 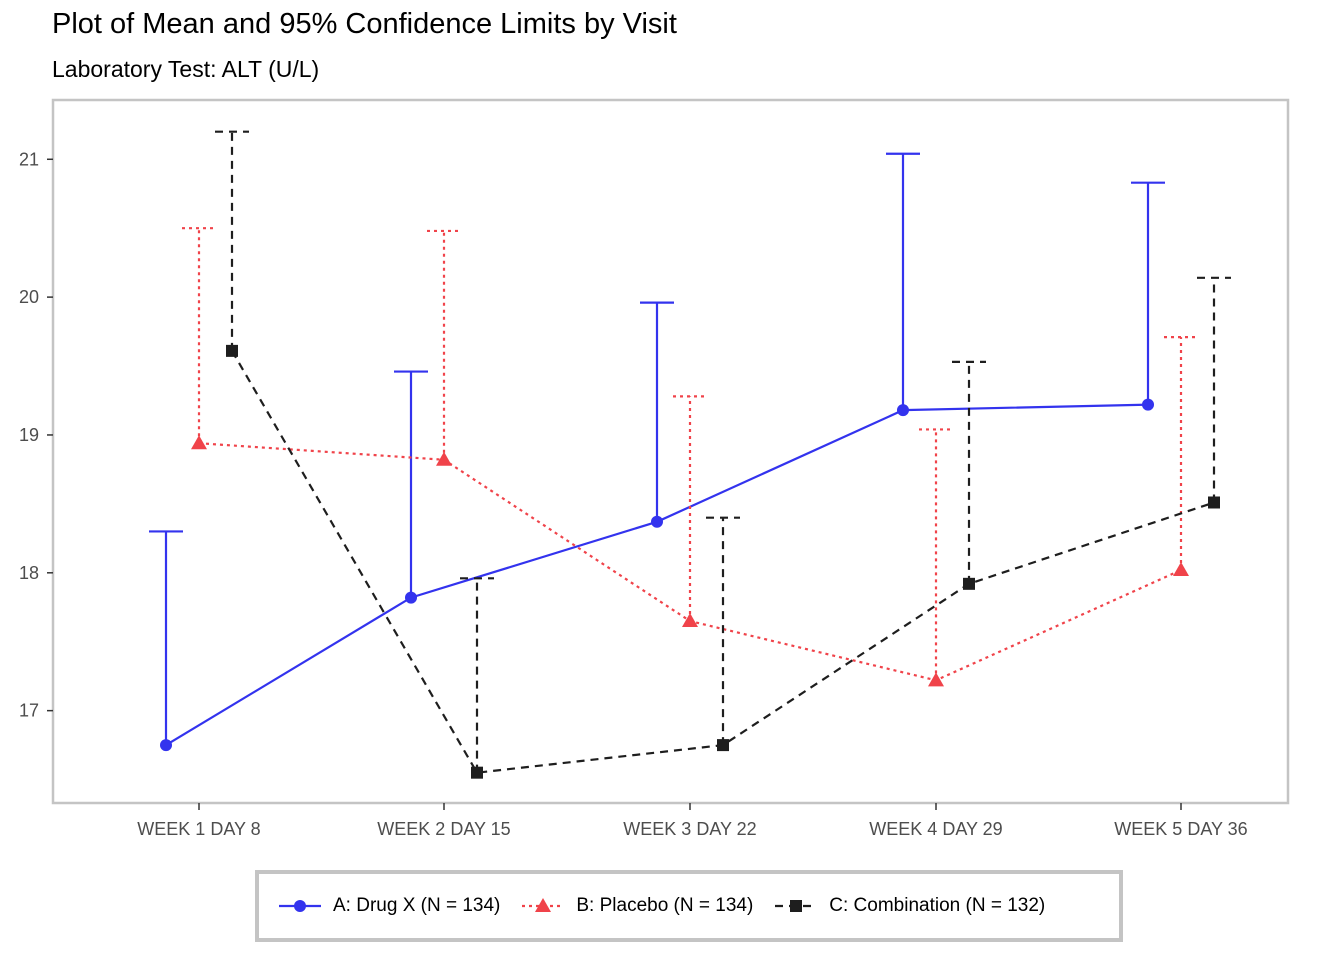 I want to click on y-tick-label: 20, so click(x=29, y=297).